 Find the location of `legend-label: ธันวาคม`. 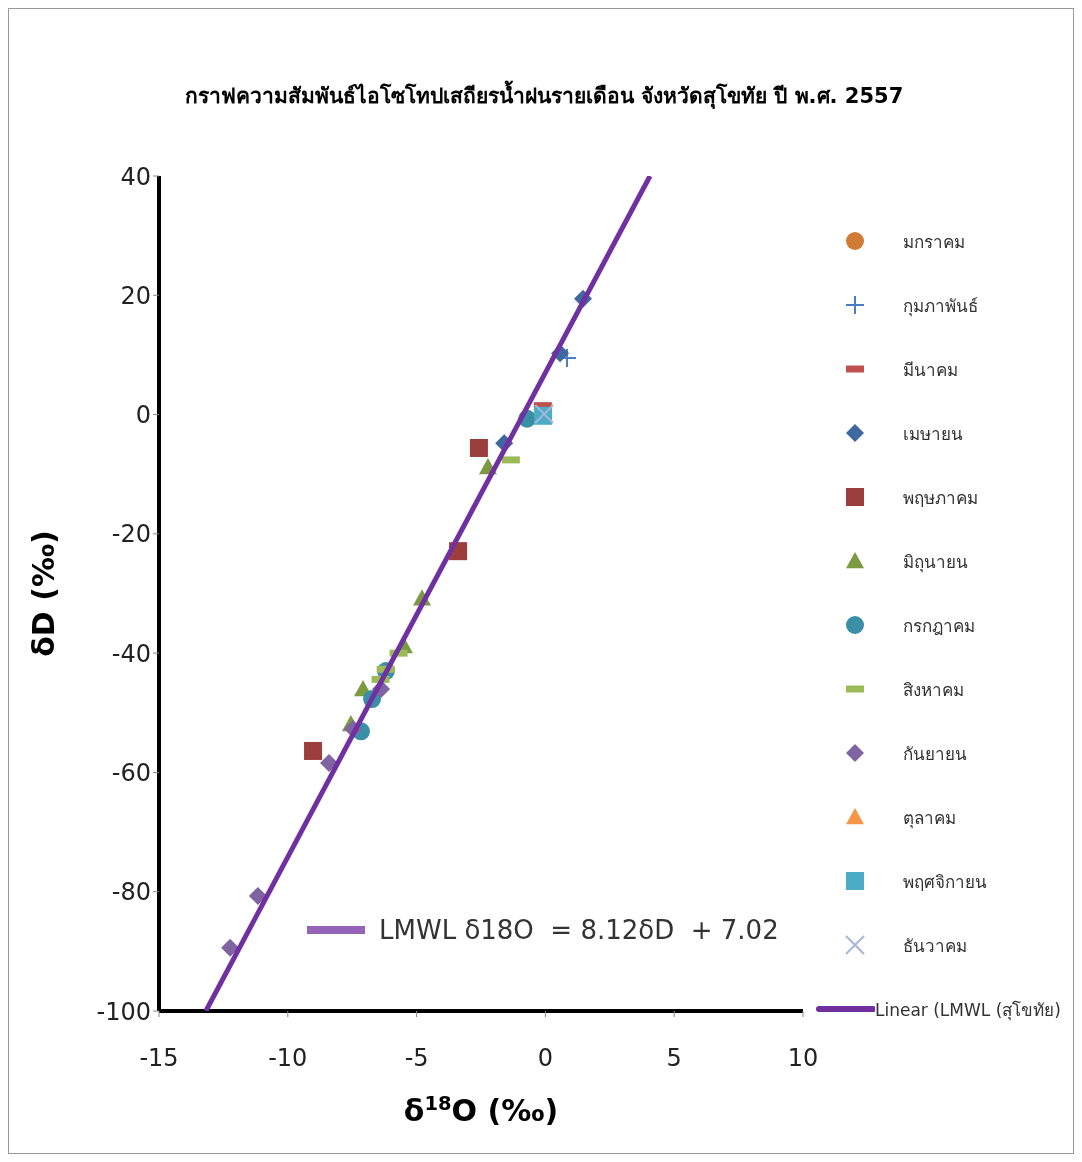

legend-label: ธันวาคม is located at coordinates (935, 946).